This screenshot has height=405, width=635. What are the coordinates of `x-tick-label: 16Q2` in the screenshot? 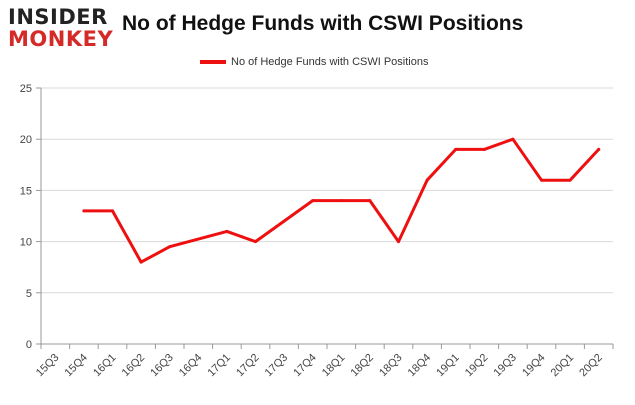 It's located at (134, 366).